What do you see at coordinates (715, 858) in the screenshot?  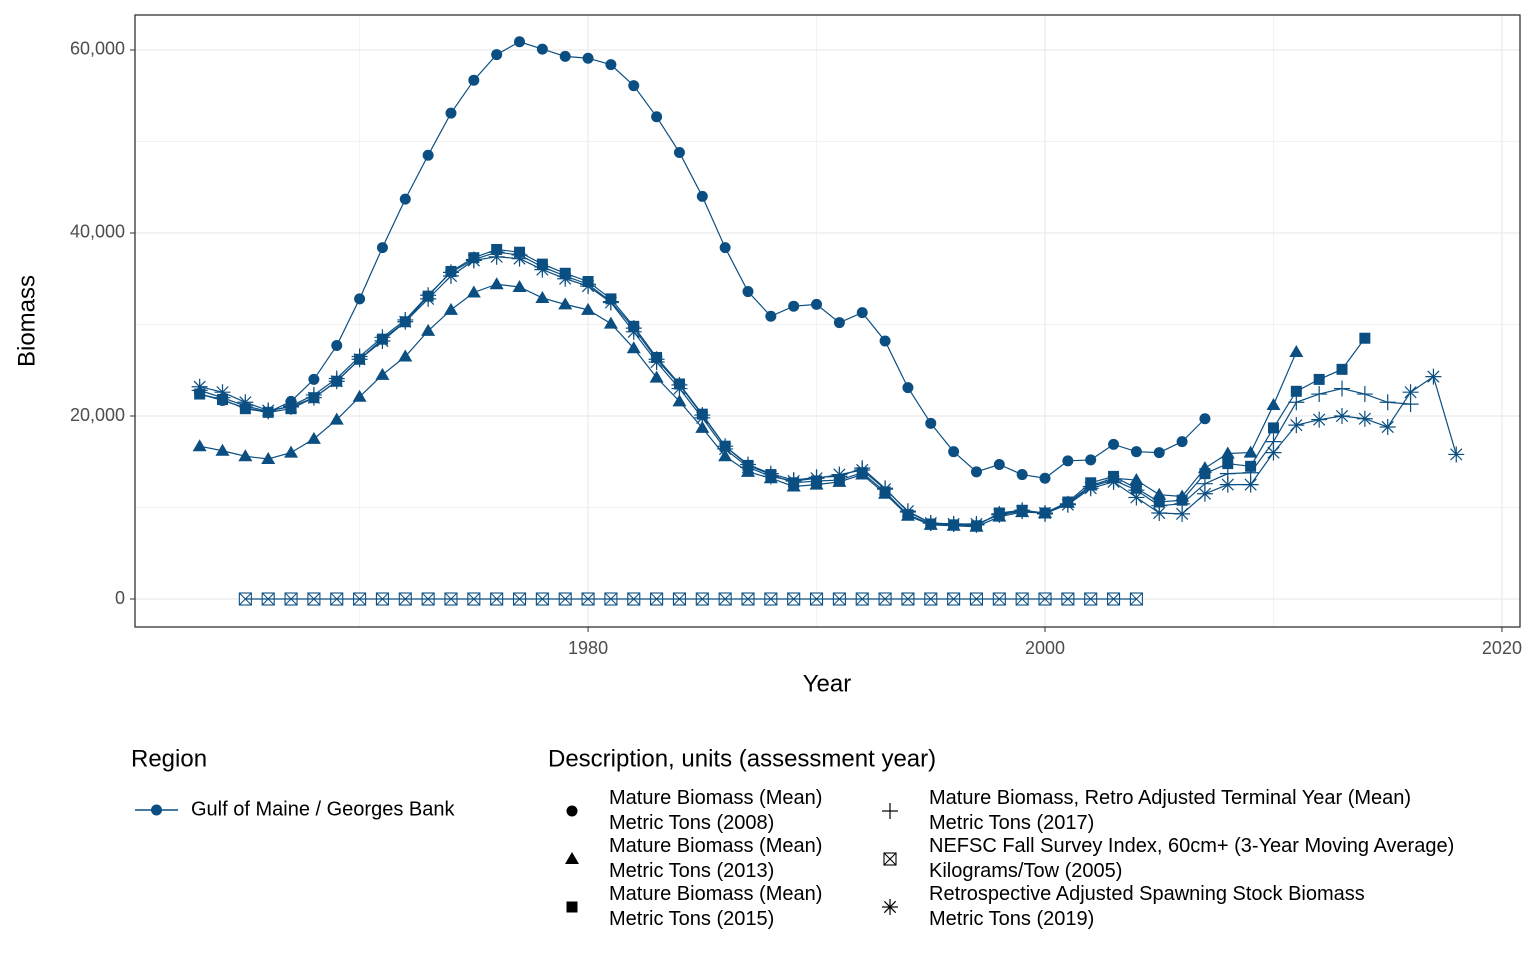 I see `legend-label: Mature Biomass (Mean) Metric Tons (2013)` at bounding box center [715, 858].